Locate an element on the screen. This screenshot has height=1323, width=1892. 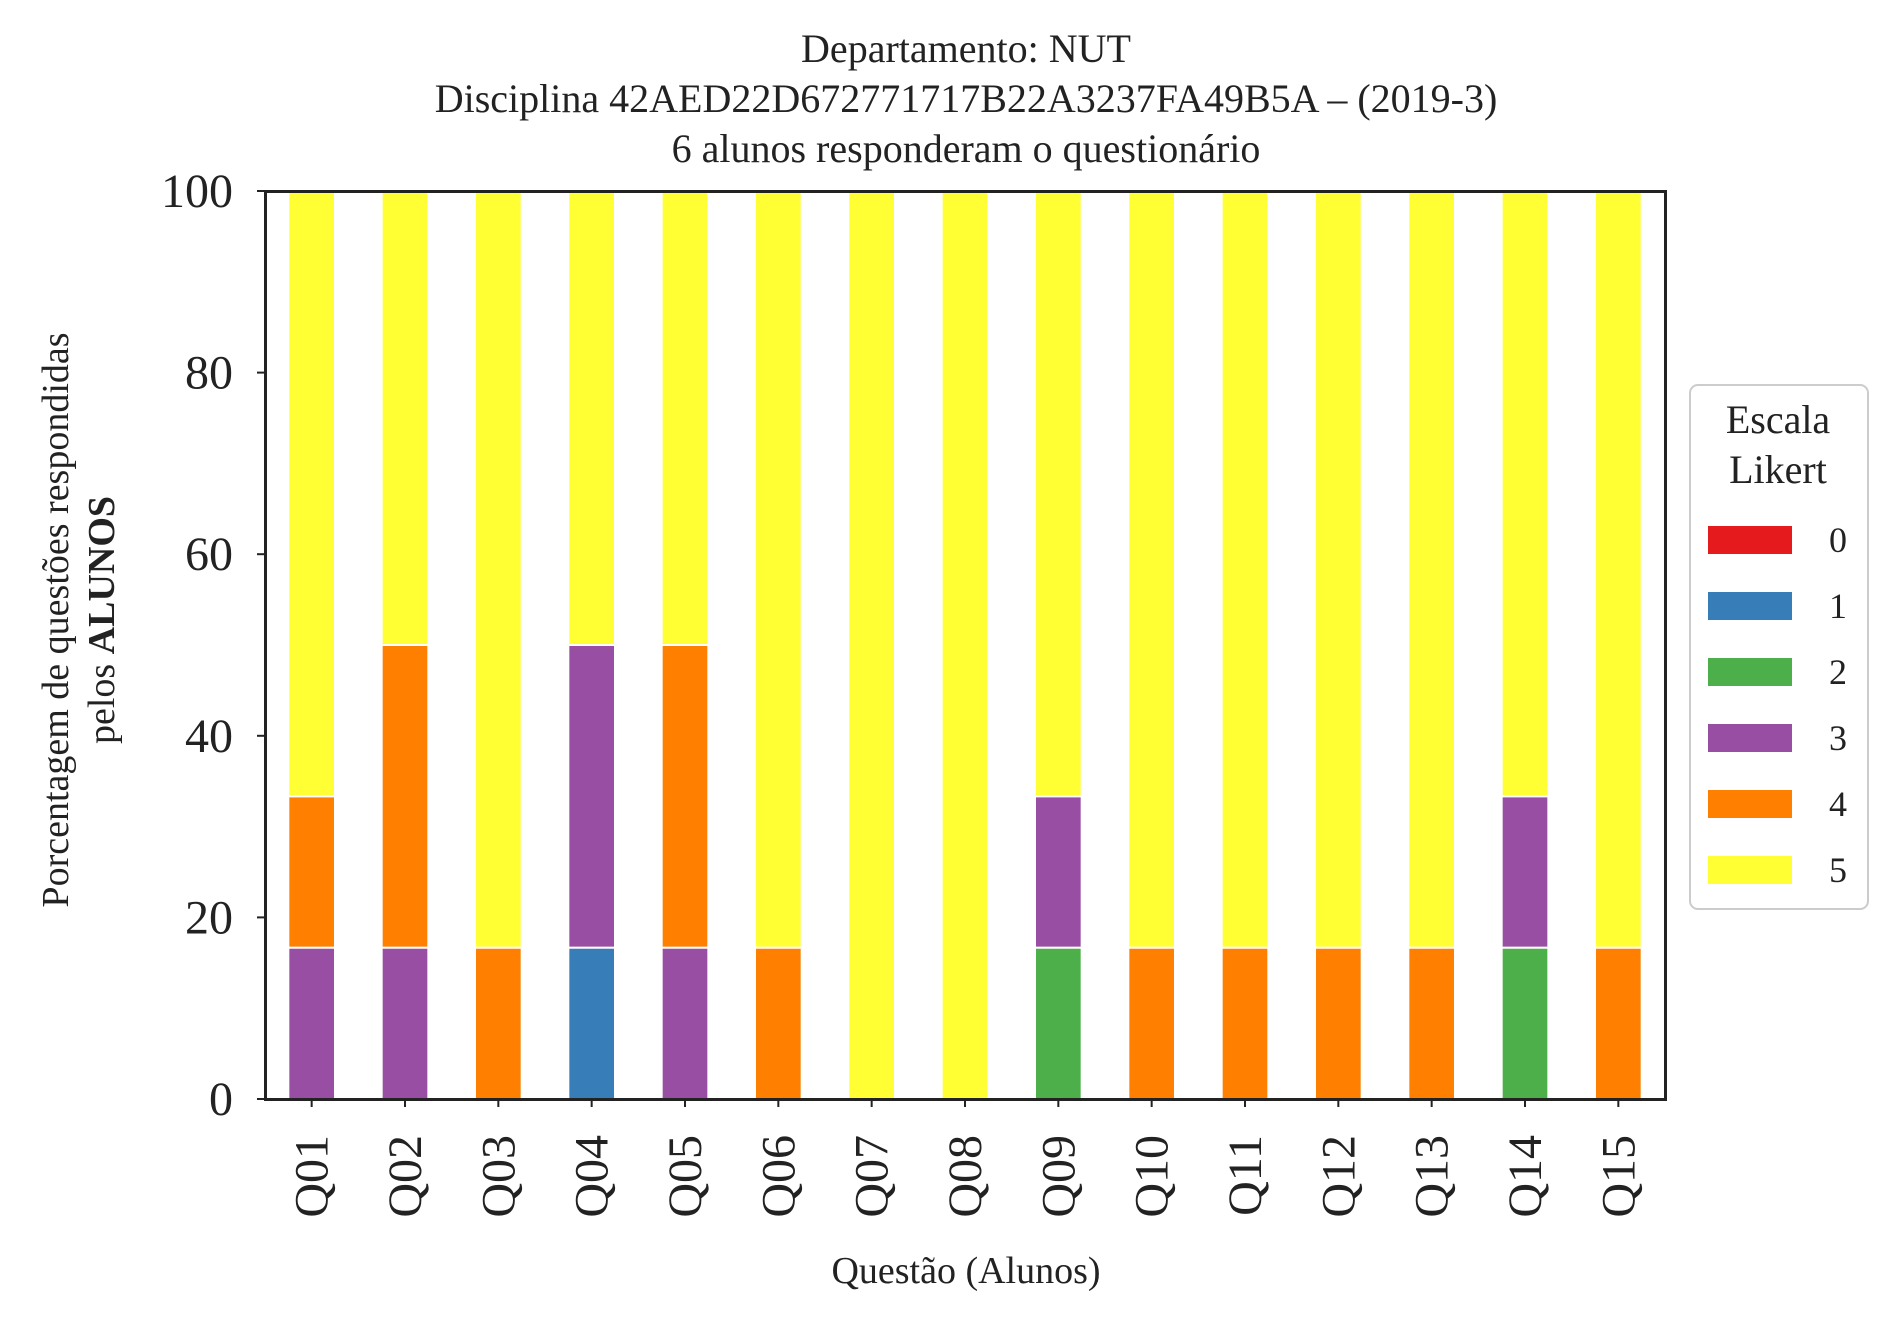
x-tick-label-Q12: Q12 is located at coordinates (1338, 1176).